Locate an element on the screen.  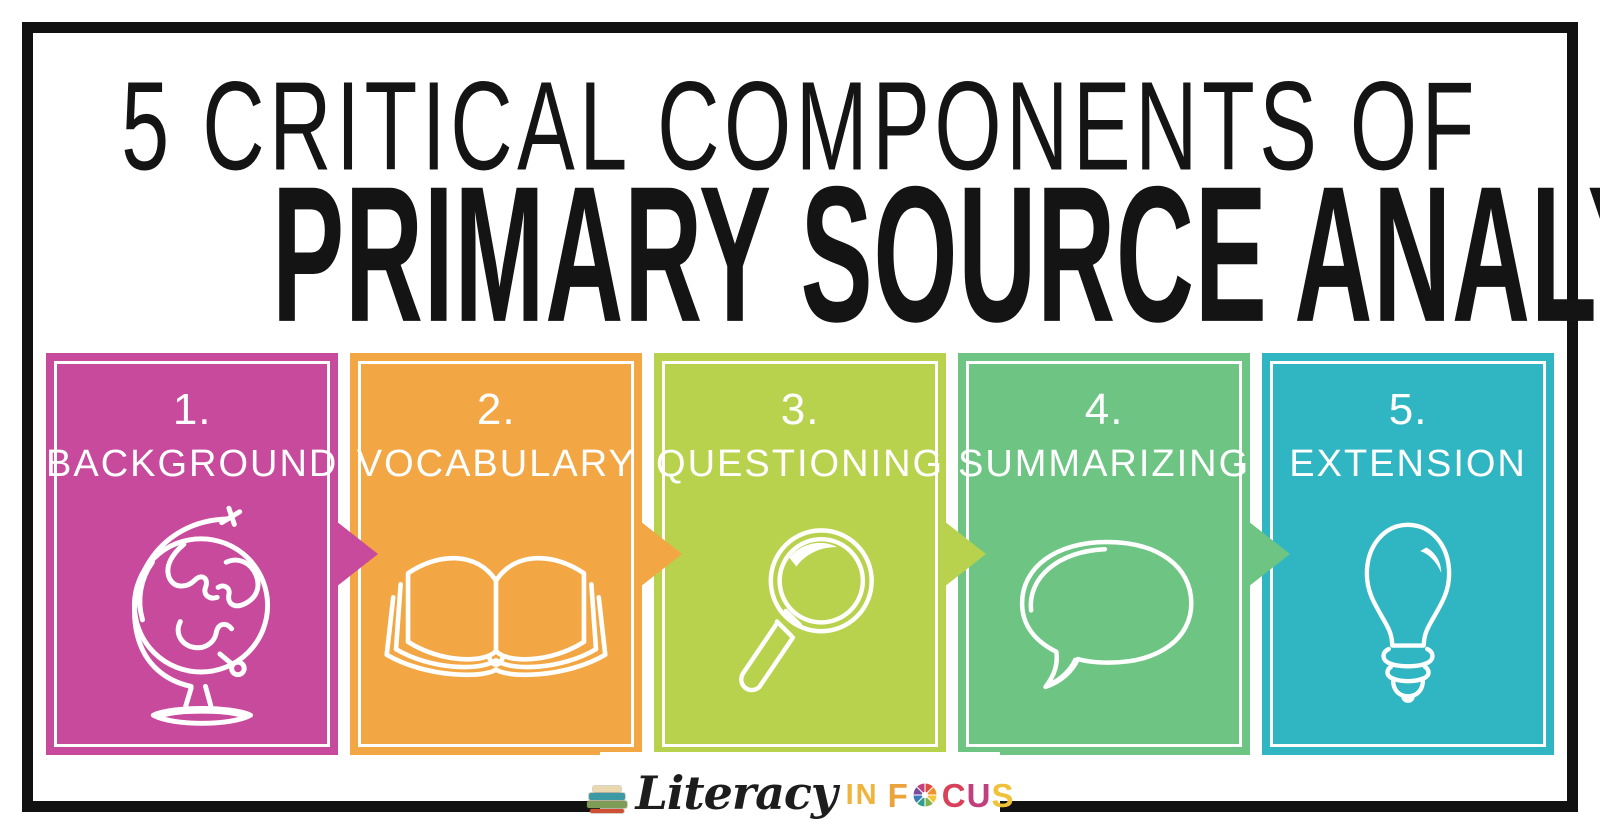
card-number: 2. is located at coordinates (496, 409).